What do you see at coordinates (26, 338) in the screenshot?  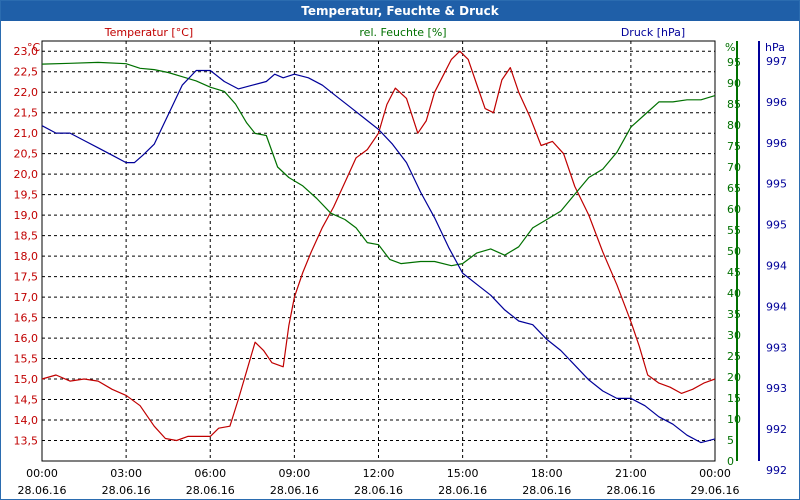 I see `temp-tick-label: 16,0` at bounding box center [26, 338].